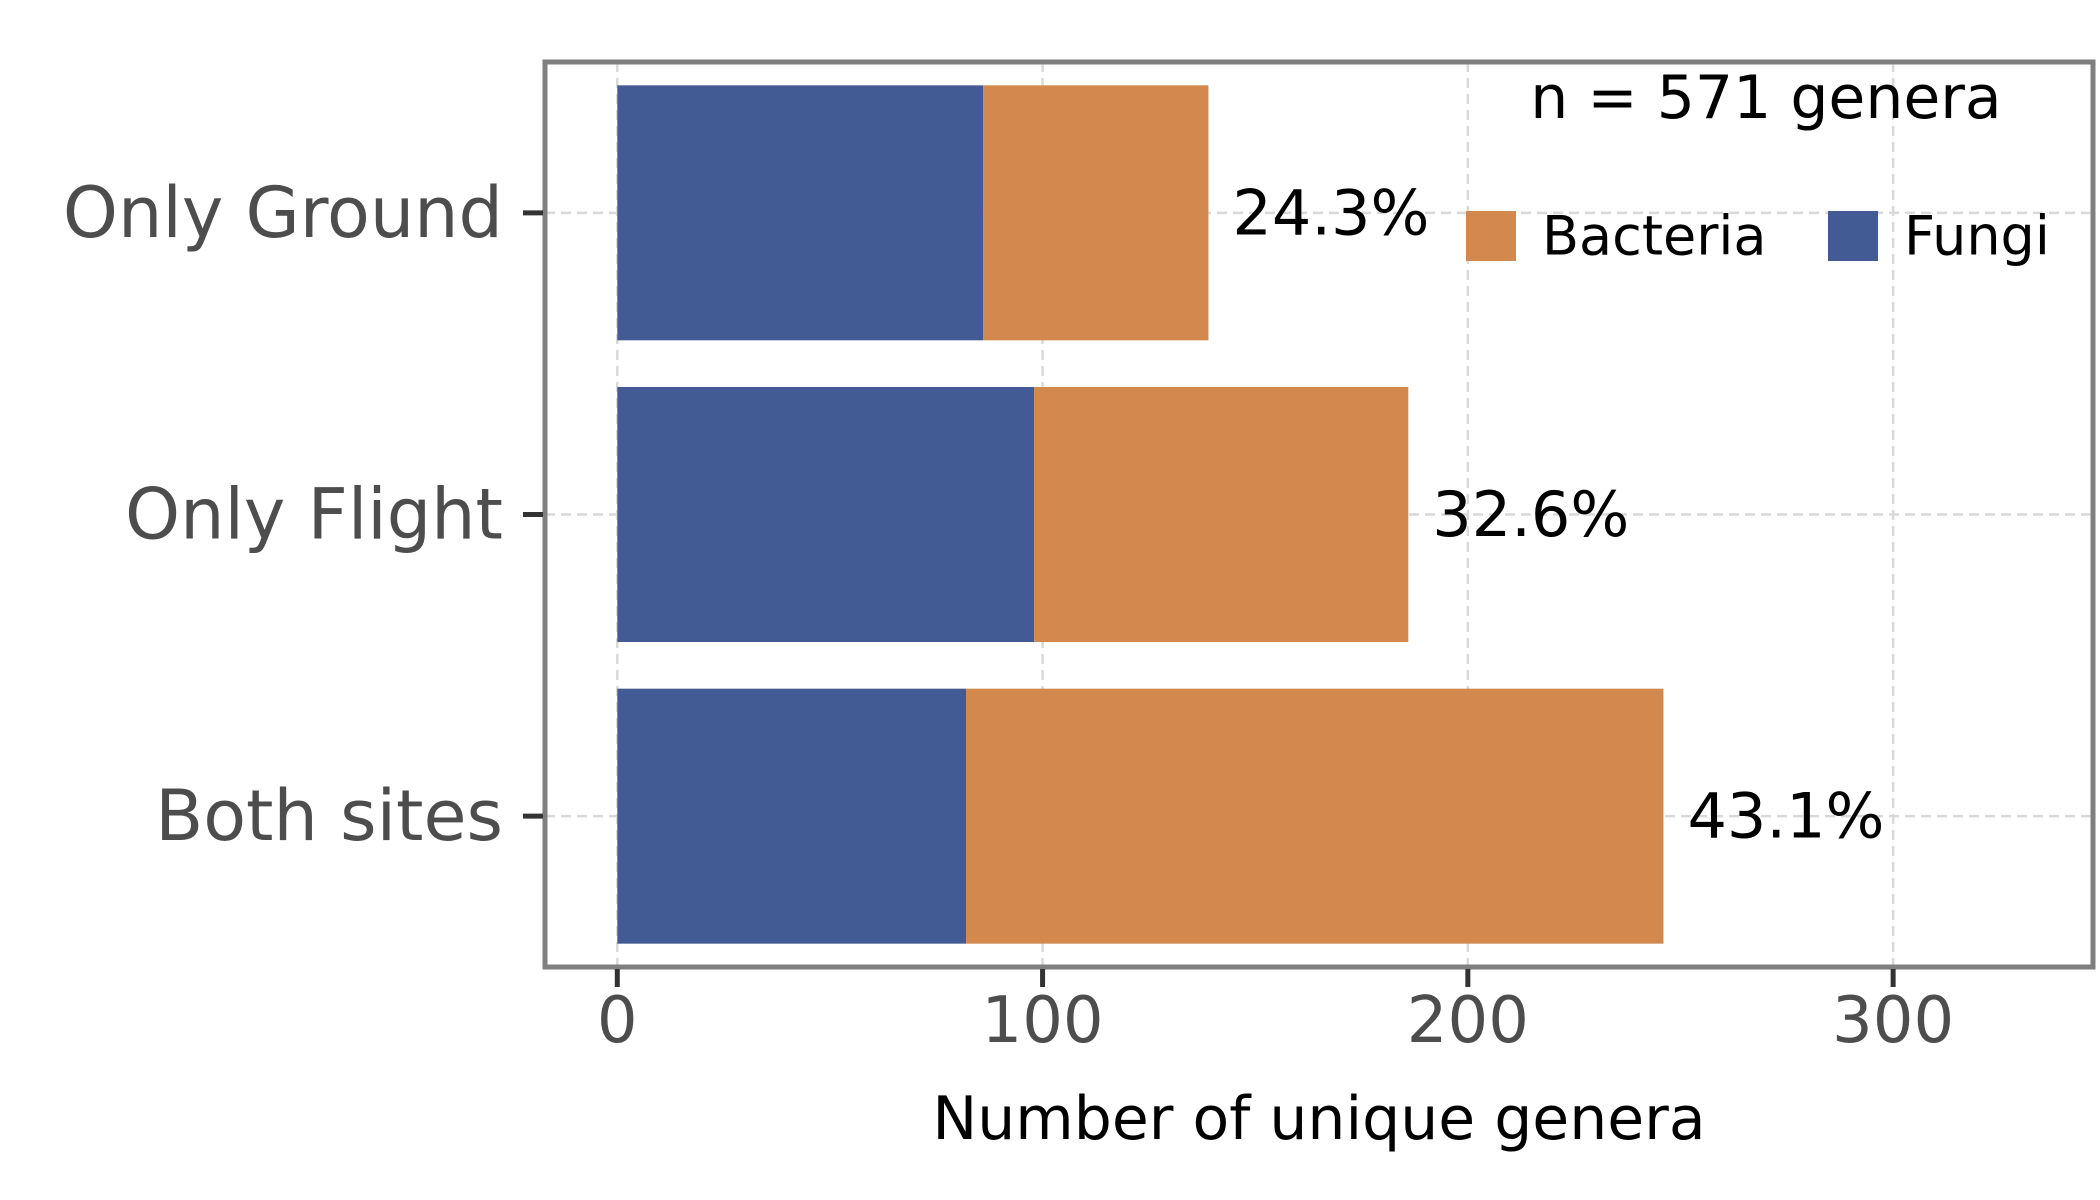  I want to click on legend-label-bacteria: Bacteria, so click(1654, 236).